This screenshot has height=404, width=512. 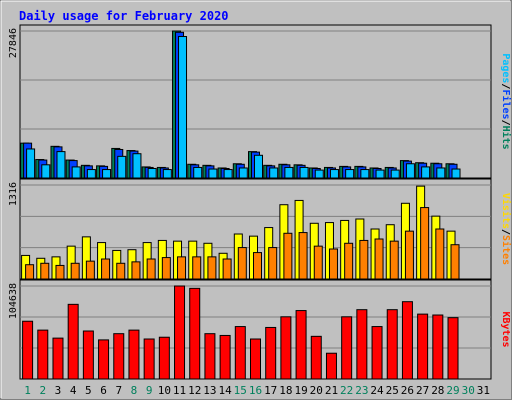 I want to click on x-tick-label-day-8: 8, so click(x=134, y=390).